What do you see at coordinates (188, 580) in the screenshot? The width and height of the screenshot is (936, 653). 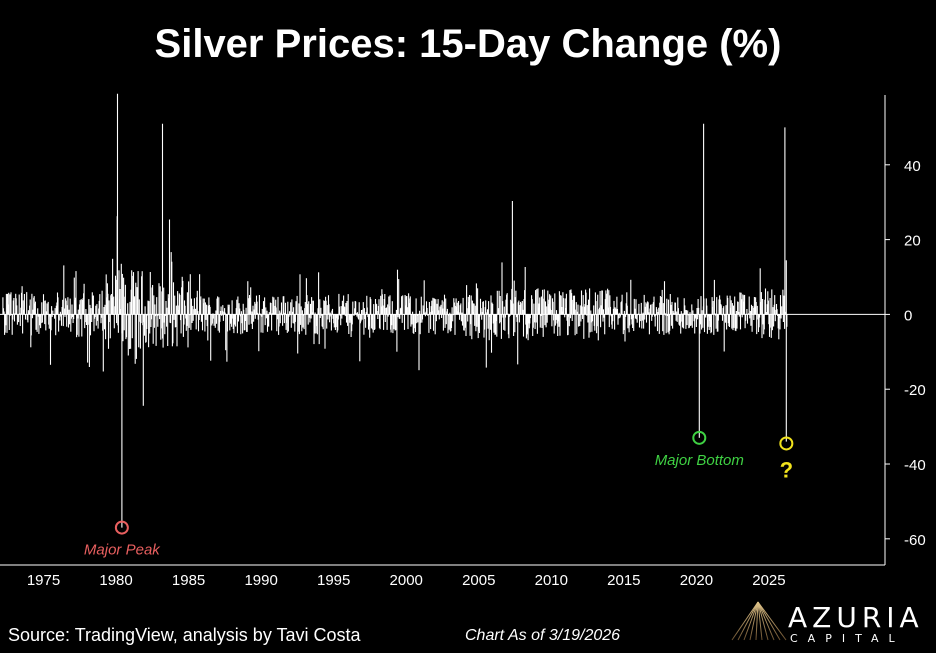 I see `x-tick-label: 1985` at bounding box center [188, 580].